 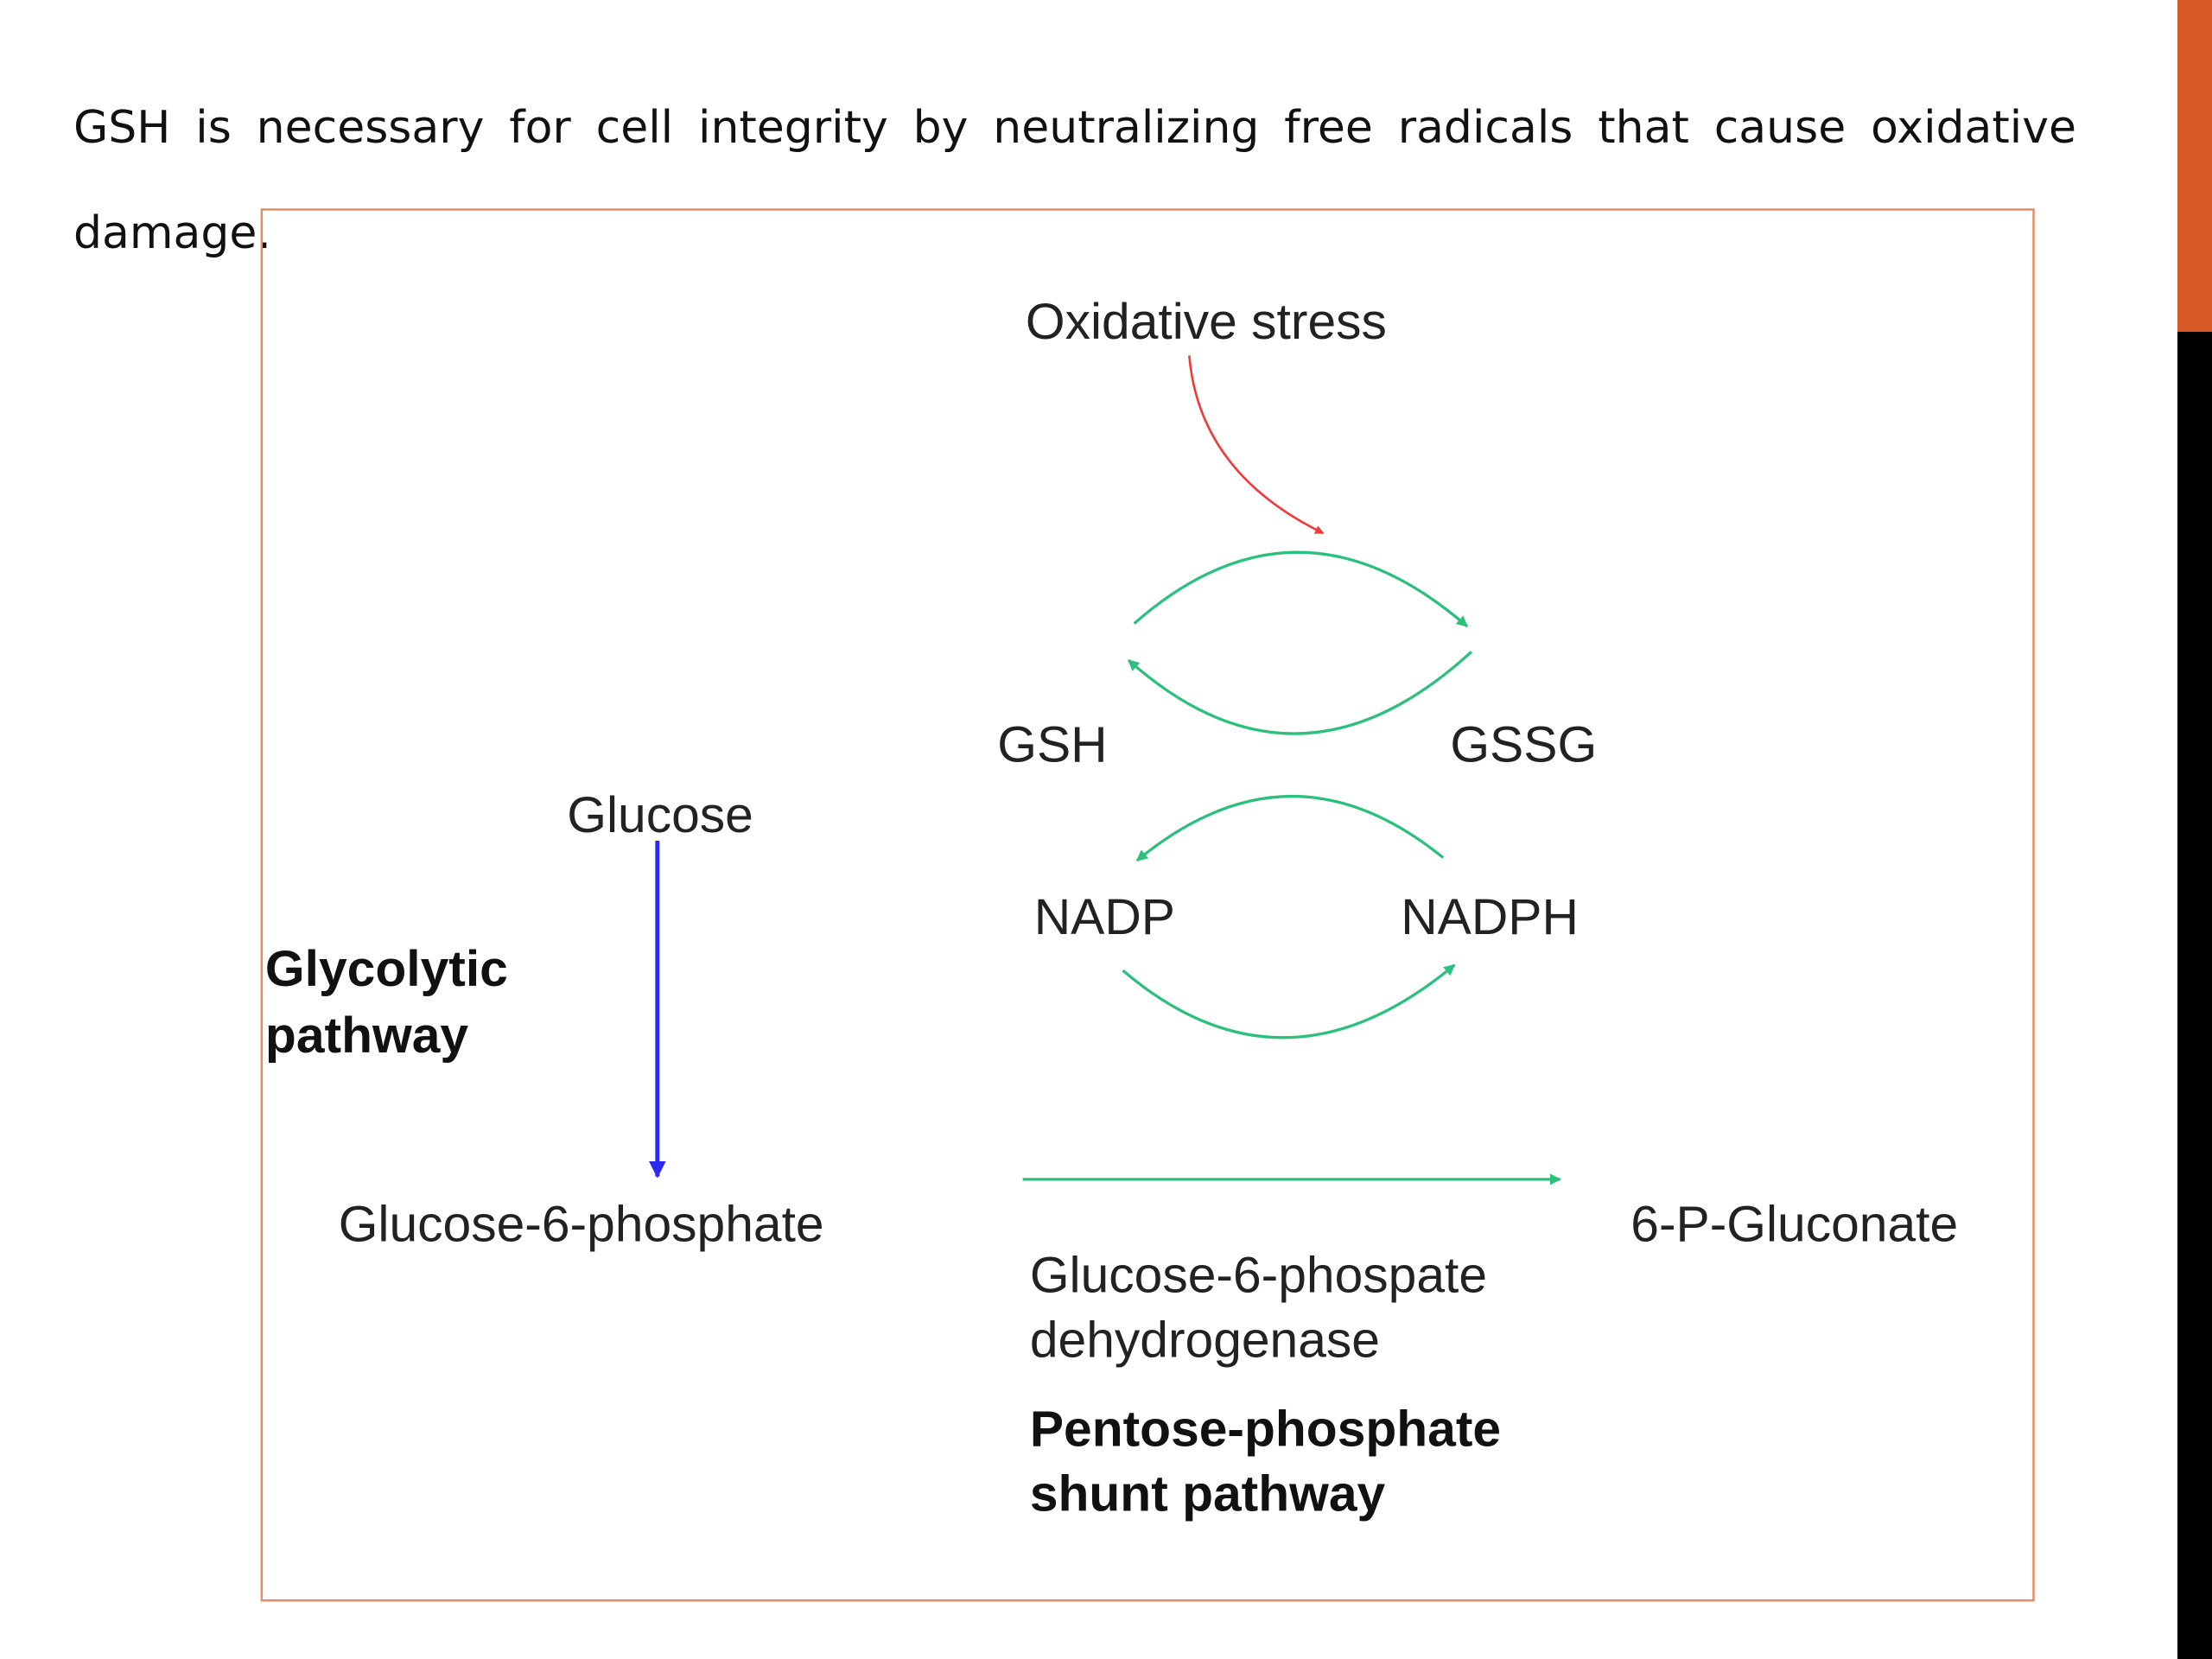 I want to click on label-enzyme-2: dehydrogenase, so click(x=1205, y=1341).